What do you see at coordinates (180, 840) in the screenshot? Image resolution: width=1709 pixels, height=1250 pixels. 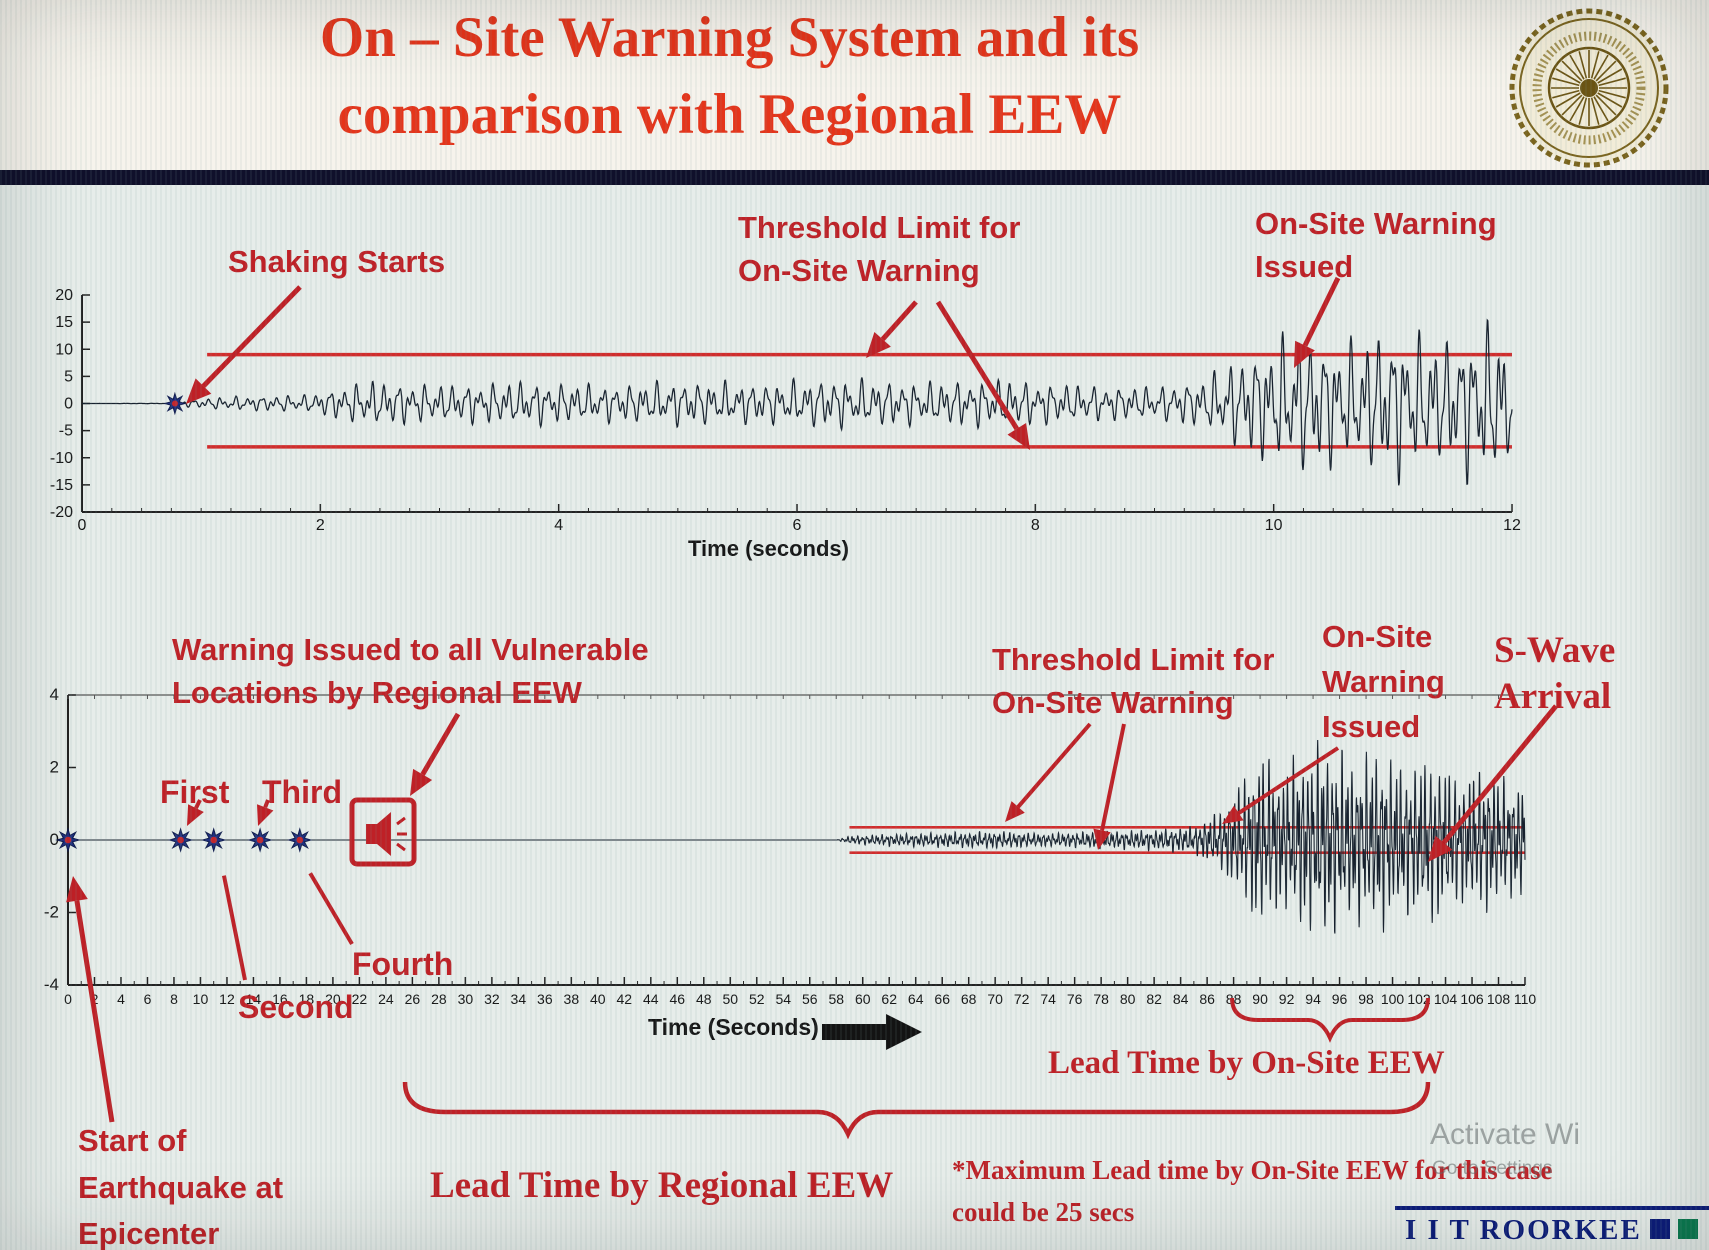 I see `p-wave-marker-2-center` at bounding box center [180, 840].